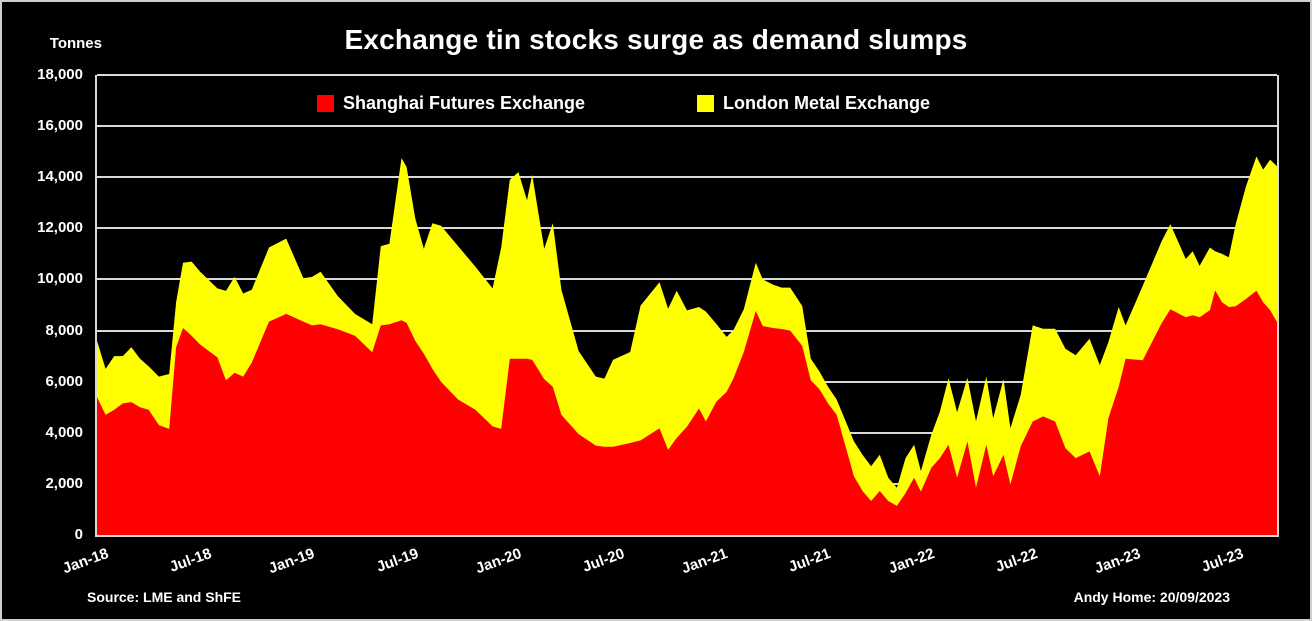 The image size is (1312, 621). I want to click on x-tick-label: Jan-22, so click(911, 561).